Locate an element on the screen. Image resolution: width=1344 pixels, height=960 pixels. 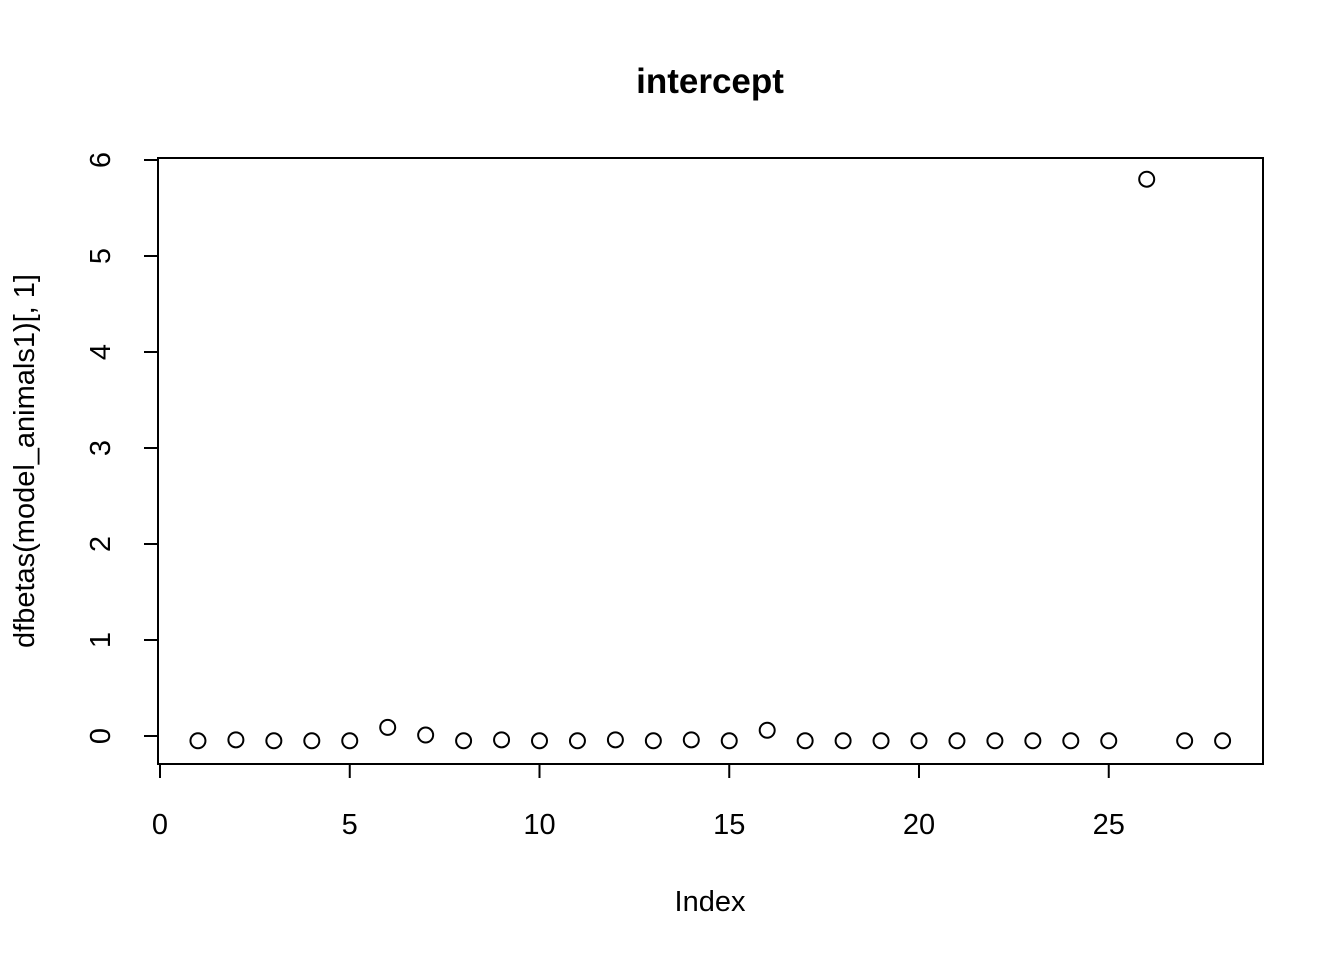
x-tick-label: 15 is located at coordinates (729, 825).